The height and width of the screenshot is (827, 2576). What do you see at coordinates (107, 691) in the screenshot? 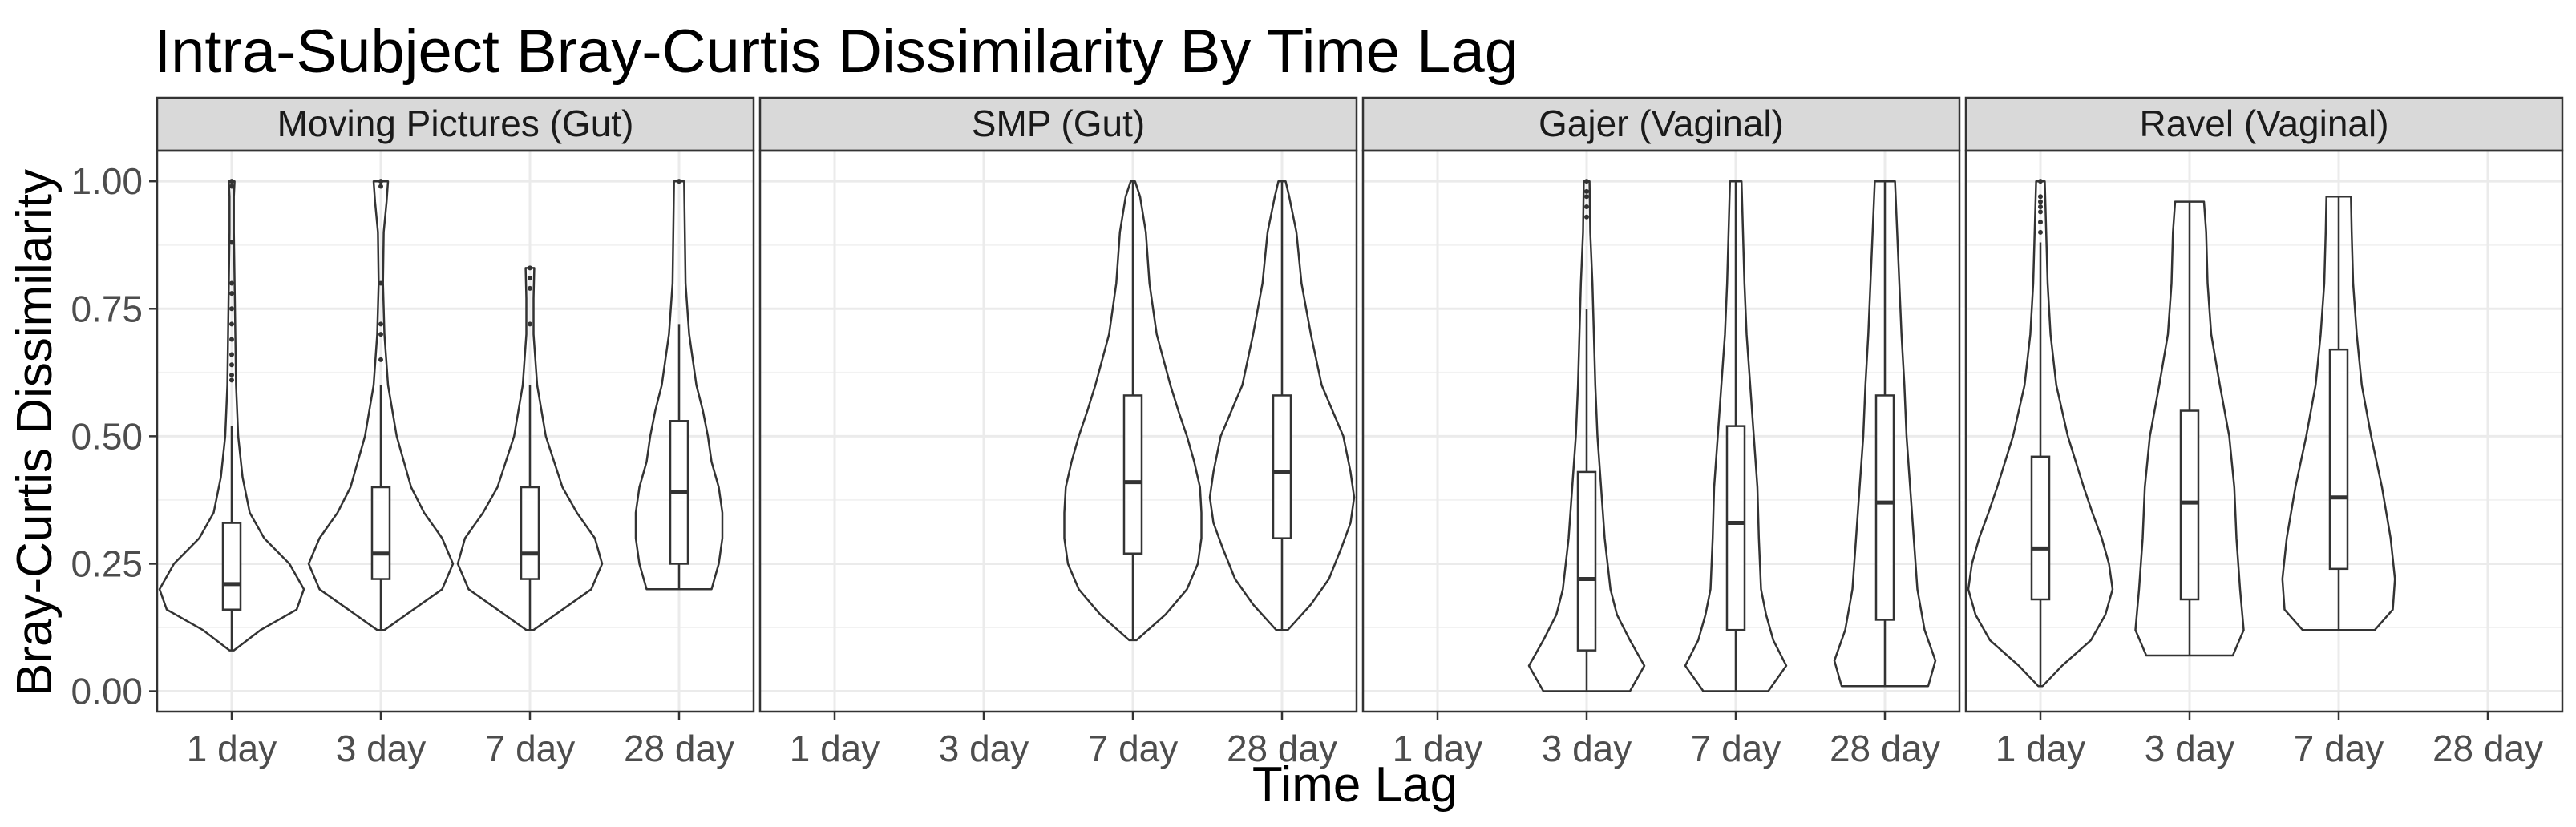
I see `y-tick-label: 0.00` at bounding box center [107, 691].